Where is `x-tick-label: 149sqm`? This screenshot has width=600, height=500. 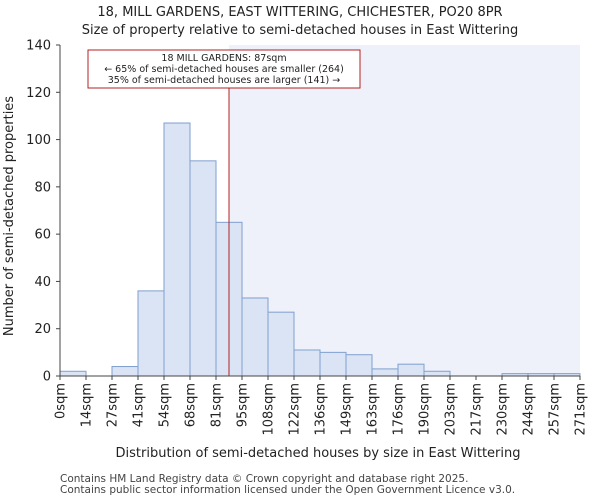 x-tick-label: 149sqm is located at coordinates (347, 409).